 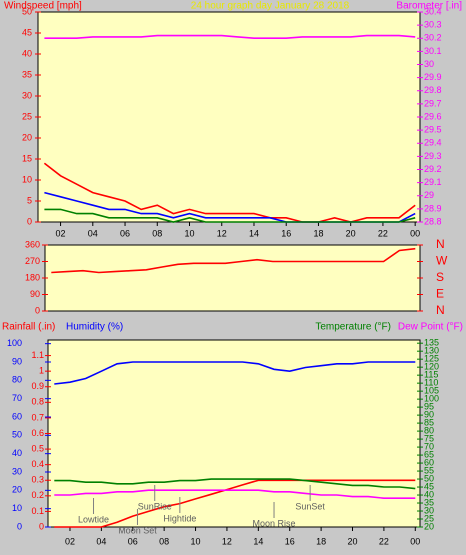 I want to click on y-tick-label: 270, so click(x=32, y=261).